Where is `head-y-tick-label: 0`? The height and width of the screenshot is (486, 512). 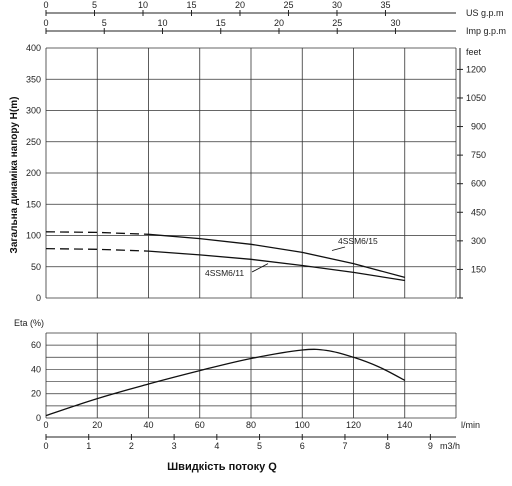 head-y-tick-label: 0 is located at coordinates (38, 298).